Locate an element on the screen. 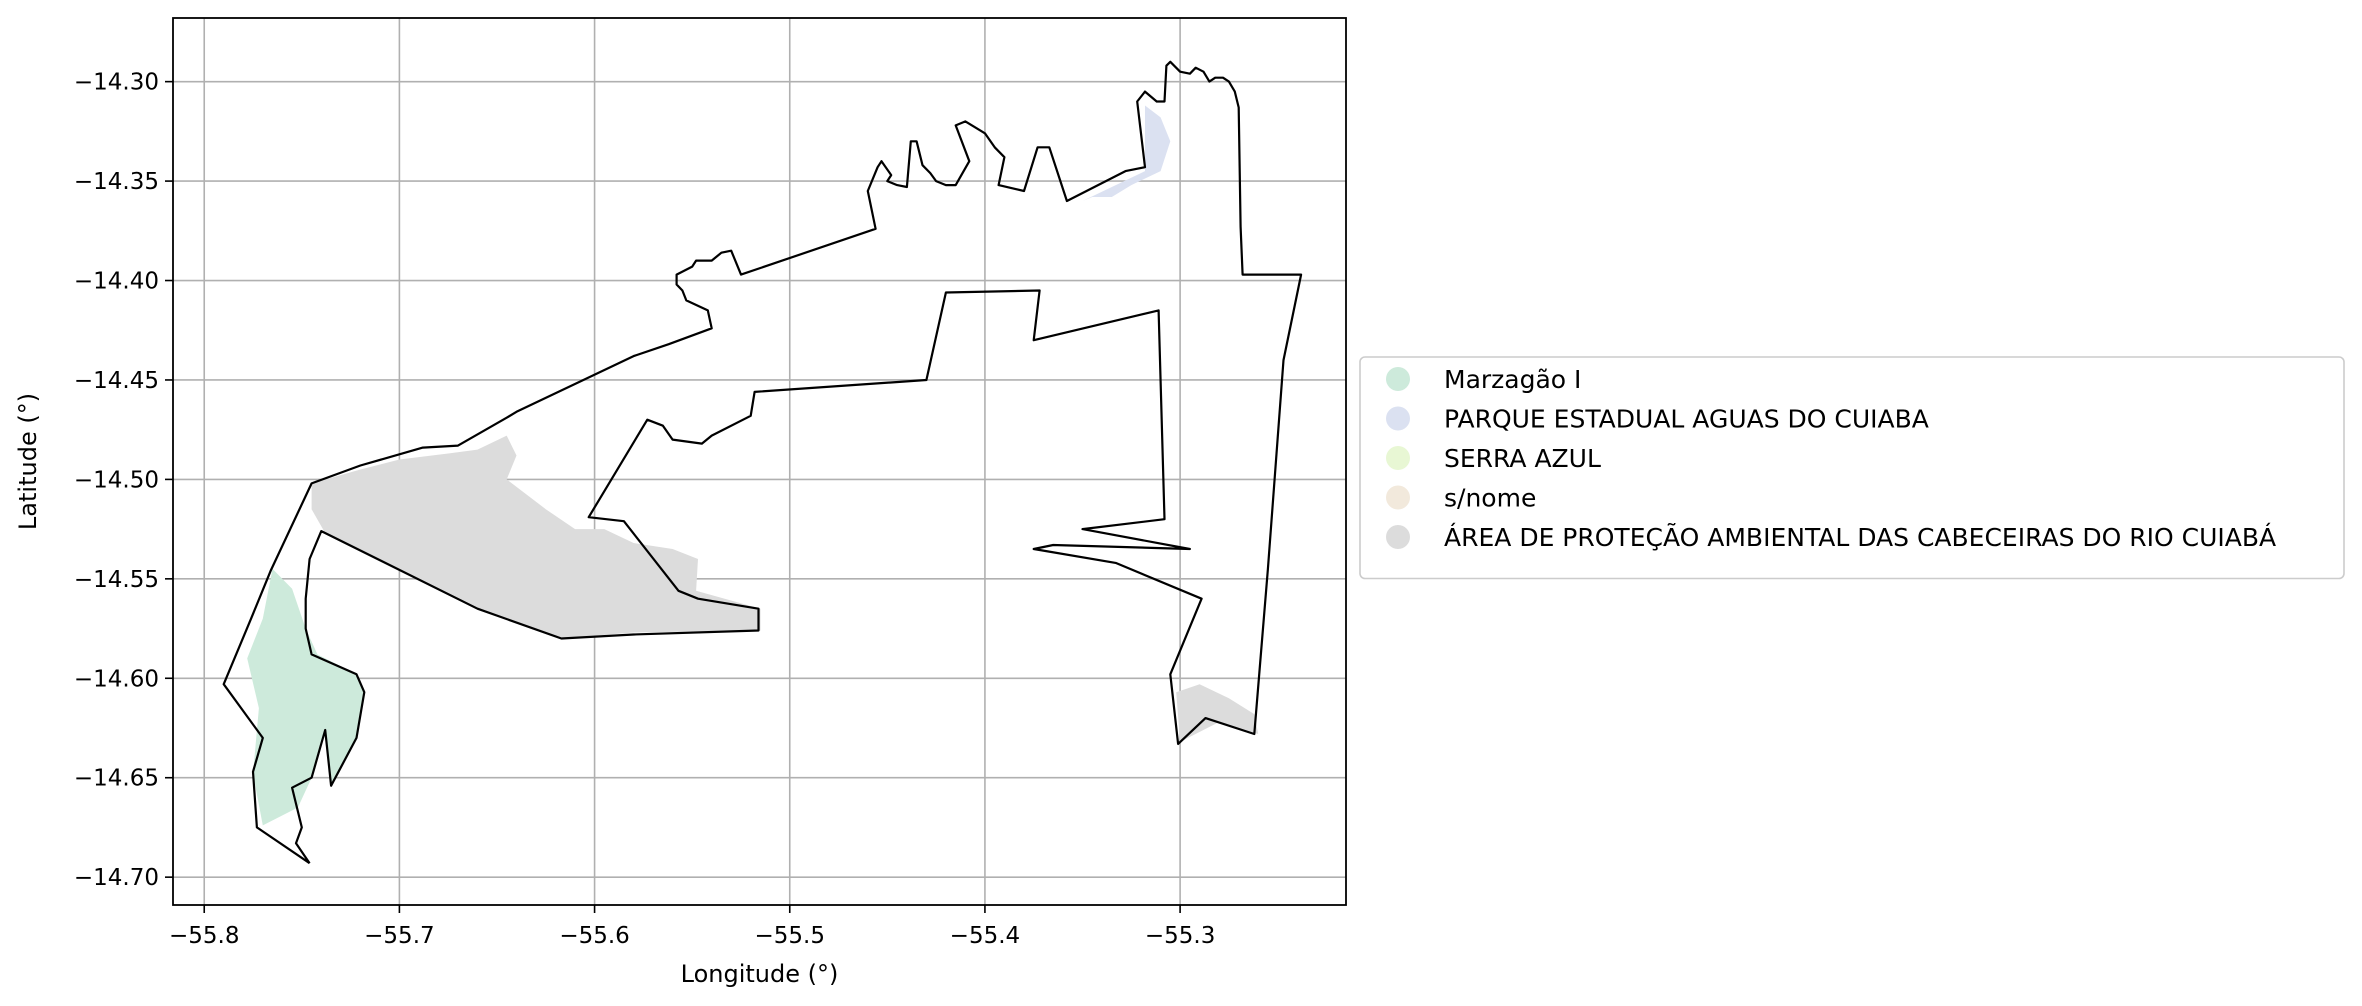 The height and width of the screenshot is (1006, 2362). y-tick-label-5: −14.55 is located at coordinates (116, 580).